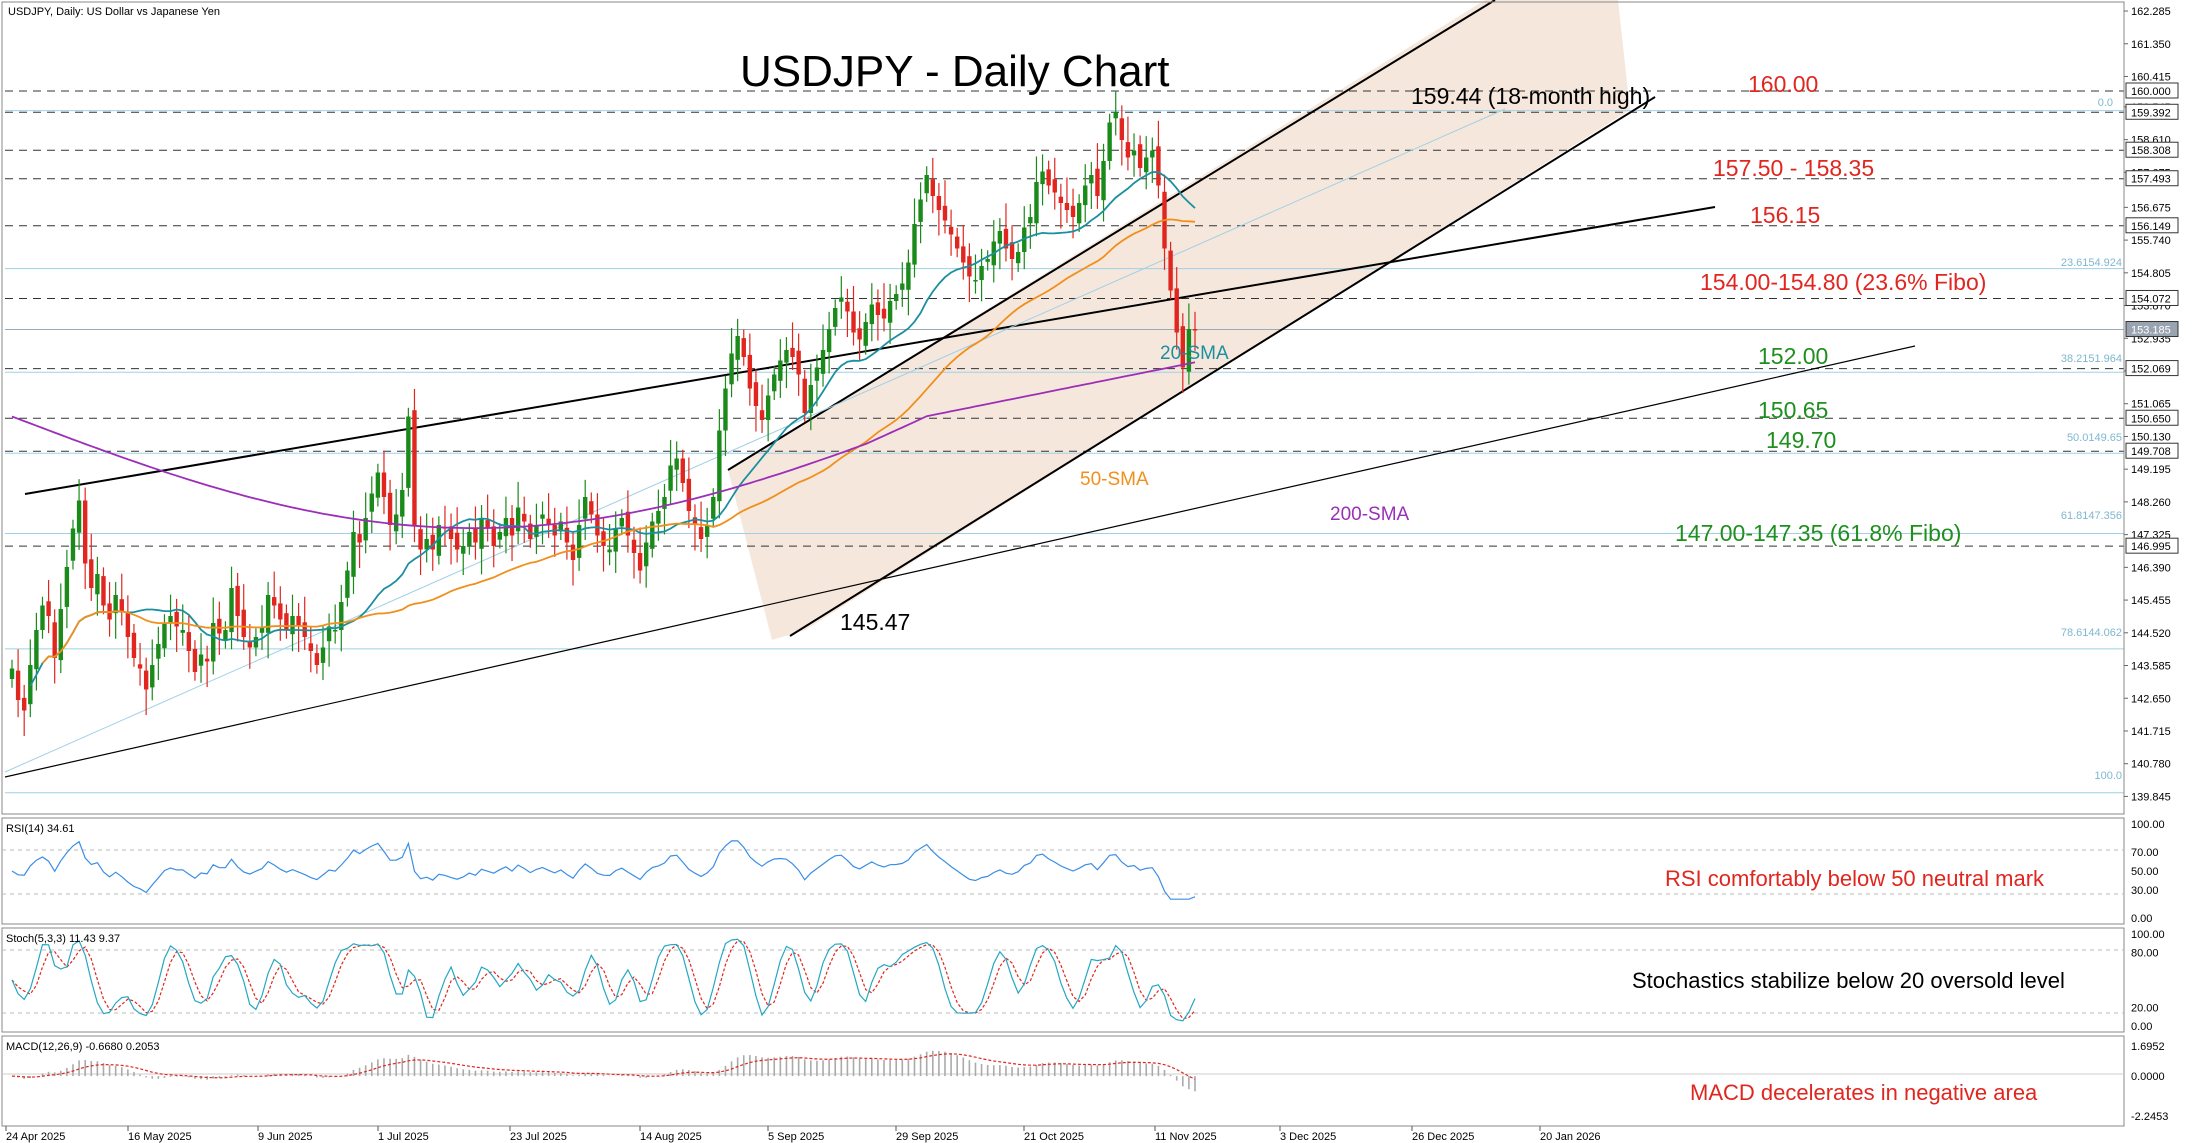 The width and height of the screenshot is (2196, 1143). I want to click on price-marker-label: 150.650, so click(2151, 419).